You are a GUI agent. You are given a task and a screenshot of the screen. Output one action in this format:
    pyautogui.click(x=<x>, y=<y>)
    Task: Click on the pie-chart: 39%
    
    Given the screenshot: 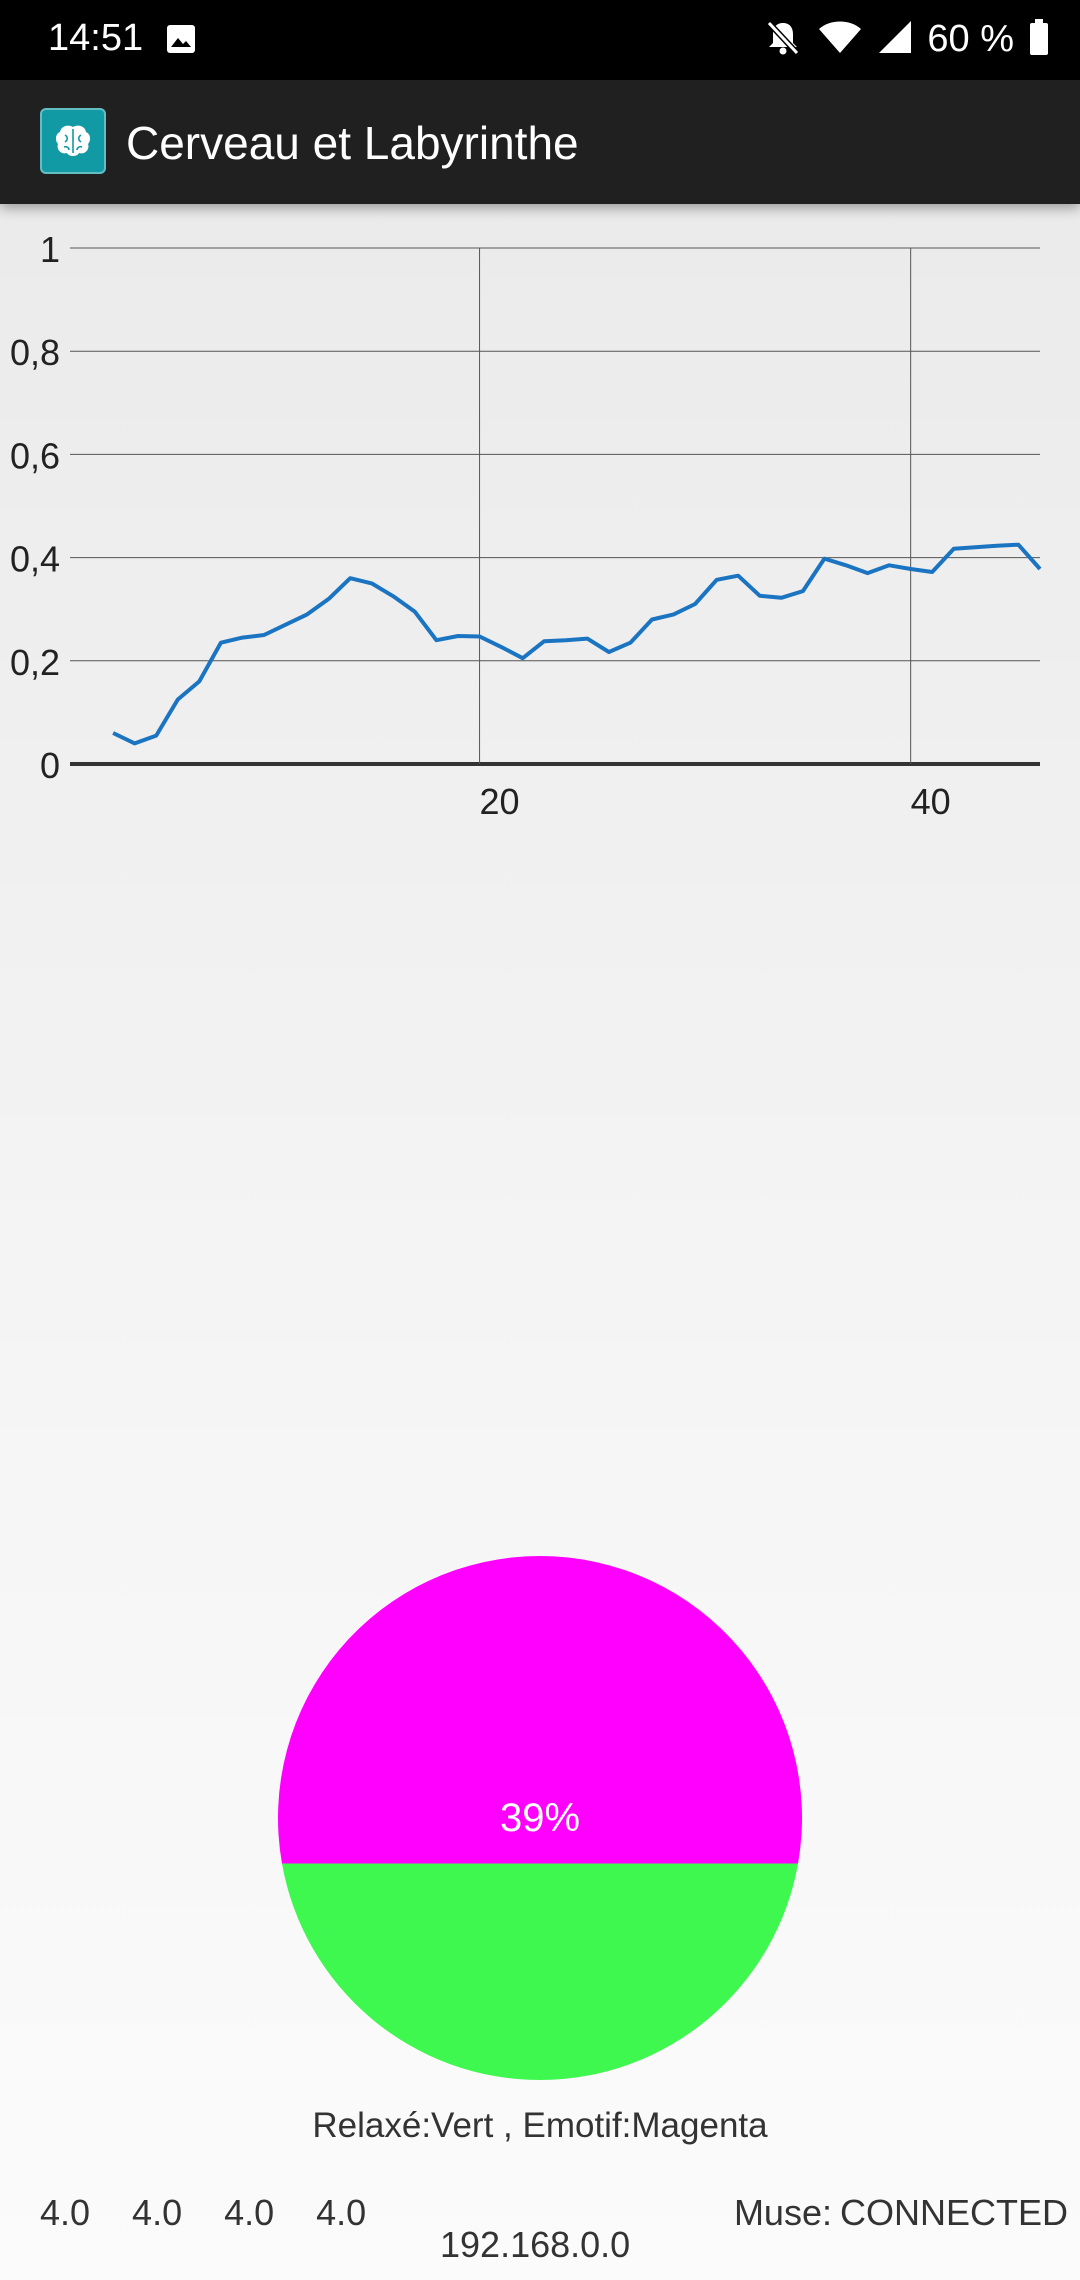 What is the action you would take?
    pyautogui.click(x=540, y=1818)
    